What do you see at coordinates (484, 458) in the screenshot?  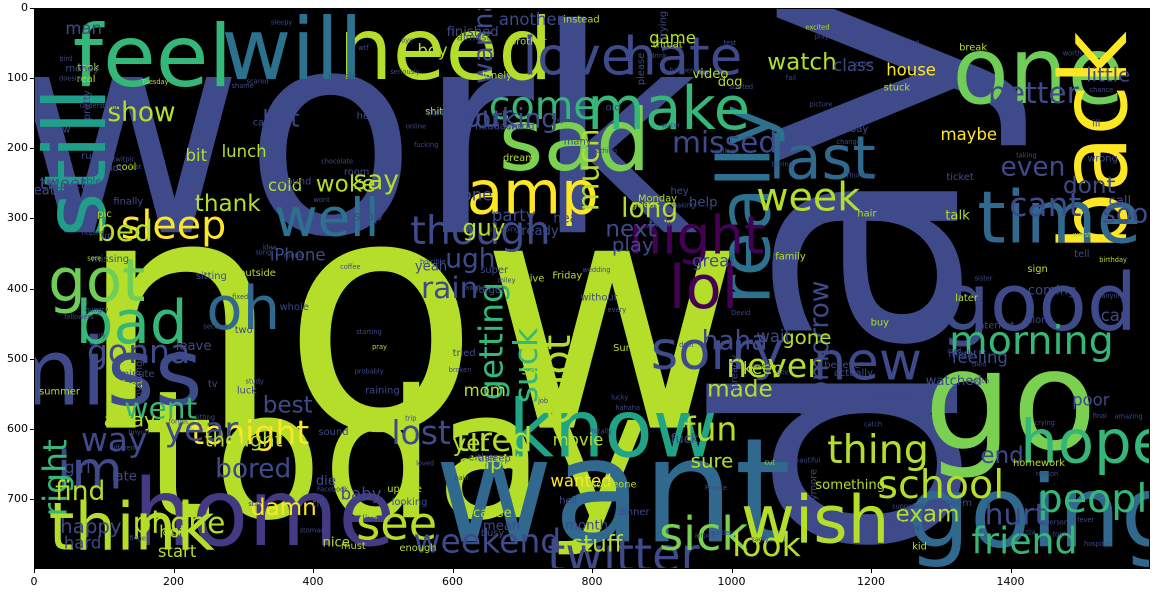 I see `word-either: either` at bounding box center [484, 458].